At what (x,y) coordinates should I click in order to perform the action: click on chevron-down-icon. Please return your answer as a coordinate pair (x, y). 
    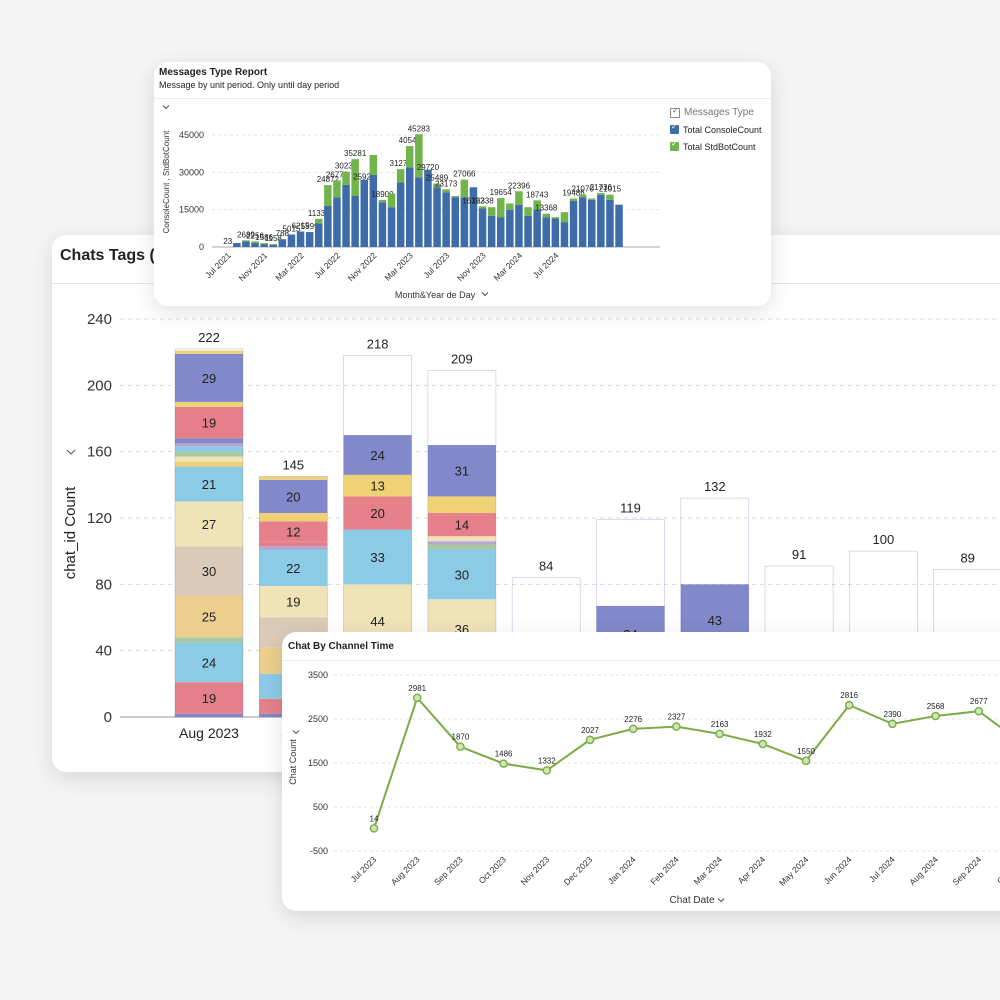
    Looking at the image, I should click on (721, 900).